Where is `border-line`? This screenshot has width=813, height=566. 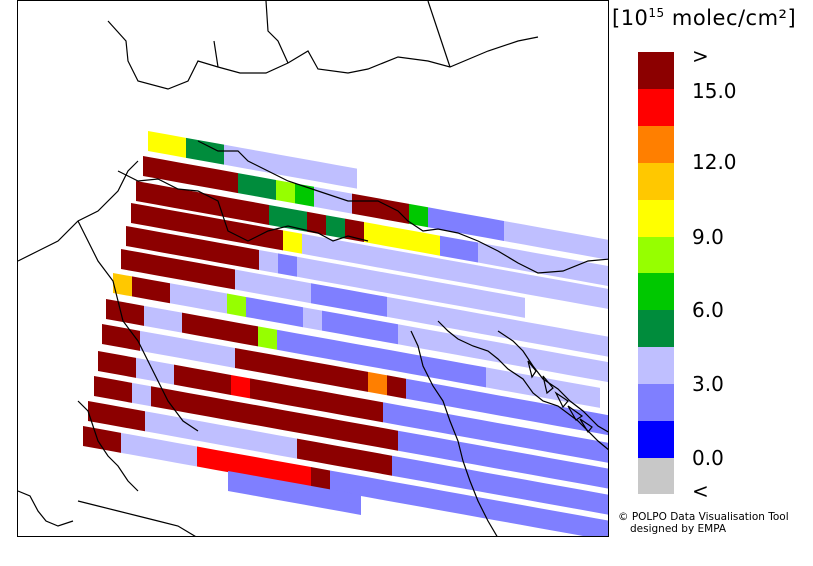
border-line is located at coordinates (78, 211).